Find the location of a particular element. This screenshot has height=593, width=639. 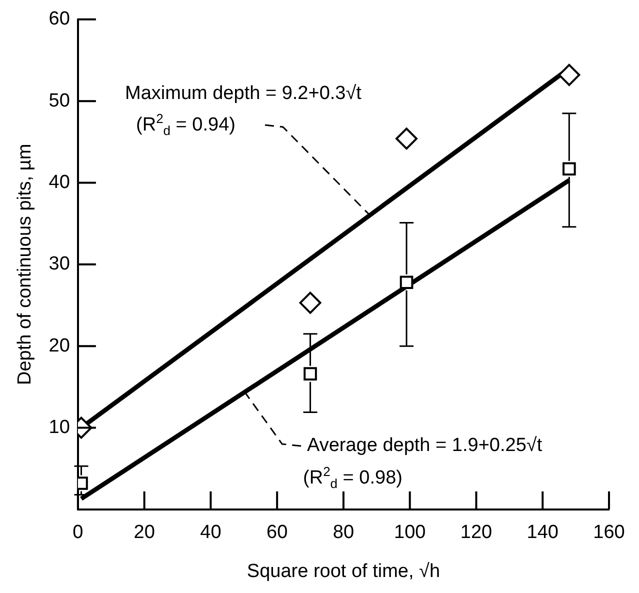

x-tick-label: 160 is located at coordinates (609, 533).